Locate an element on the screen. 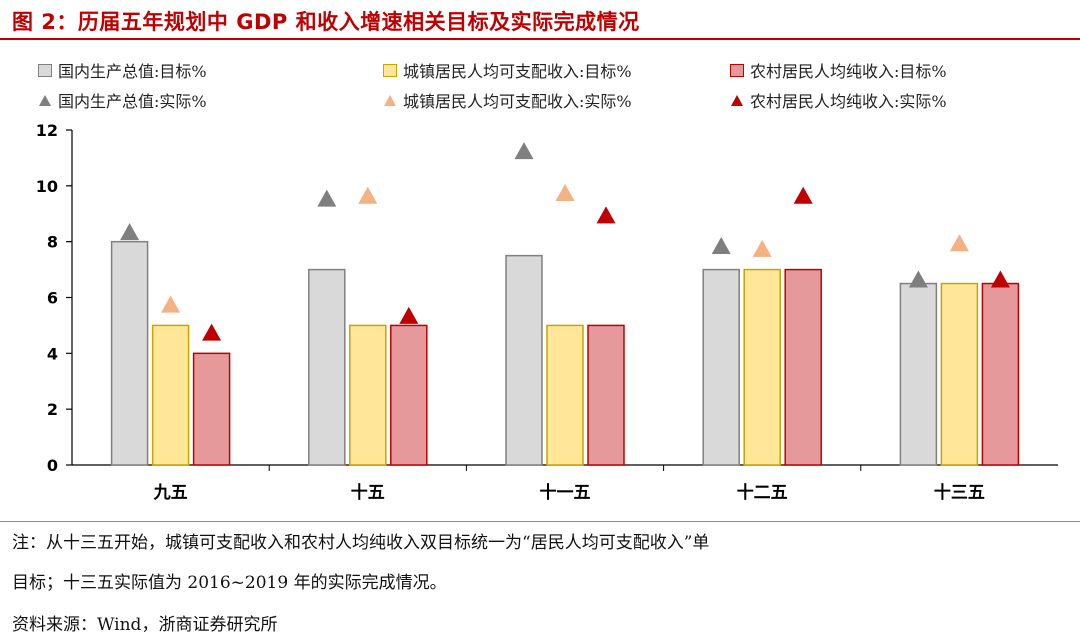 The image size is (1080, 644). y-tick-label: 8 is located at coordinates (52, 242).